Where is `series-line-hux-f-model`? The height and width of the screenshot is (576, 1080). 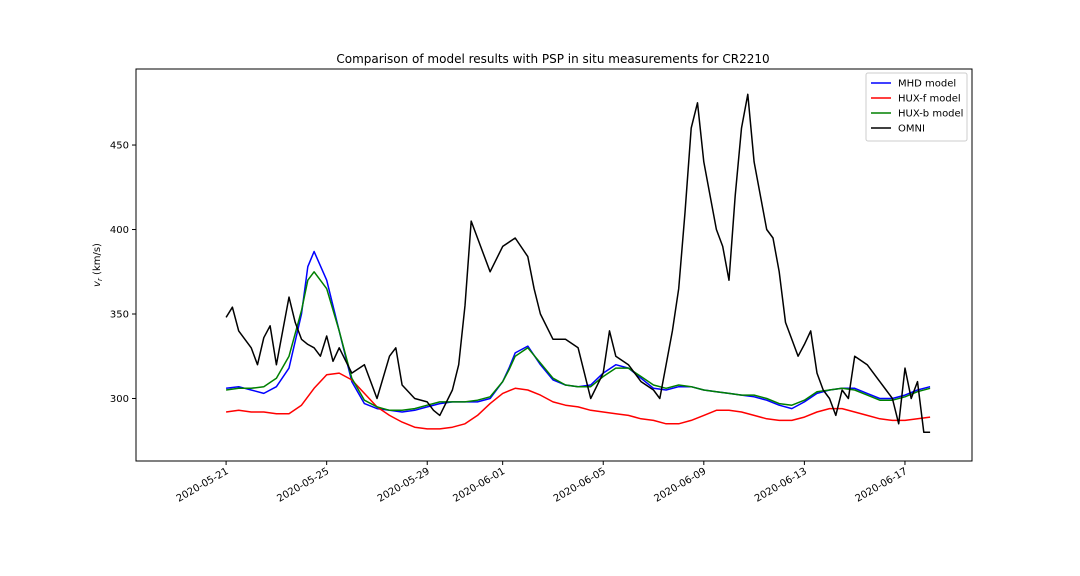
series-line-hux-f-model is located at coordinates (578, 401).